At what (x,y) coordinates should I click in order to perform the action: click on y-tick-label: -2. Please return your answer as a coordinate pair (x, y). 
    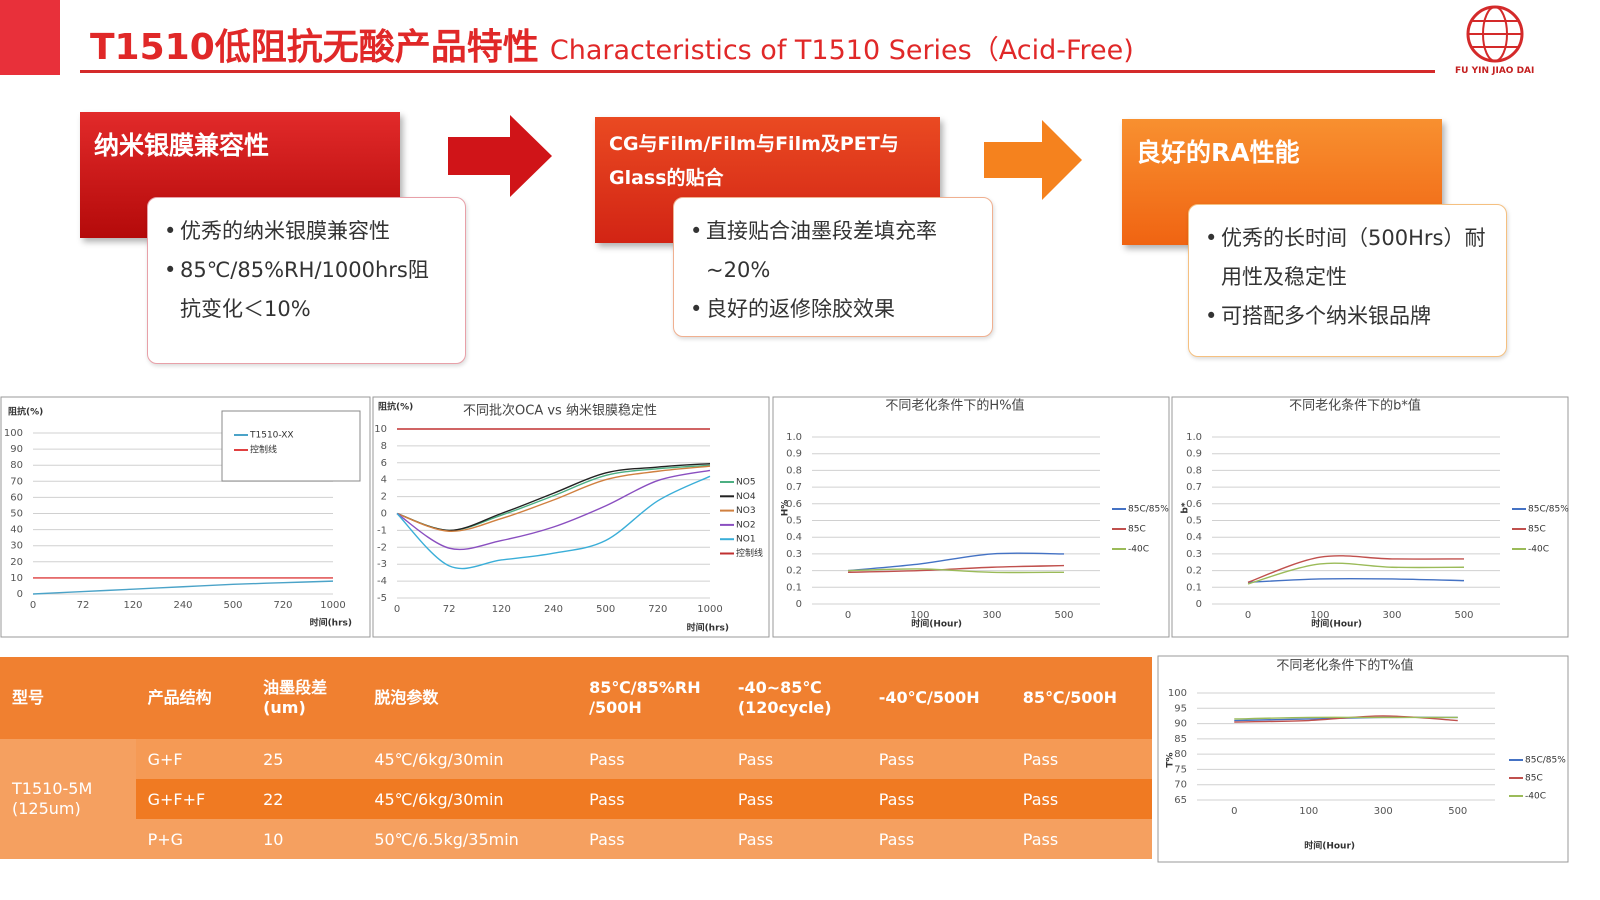
    Looking at the image, I should click on (382, 547).